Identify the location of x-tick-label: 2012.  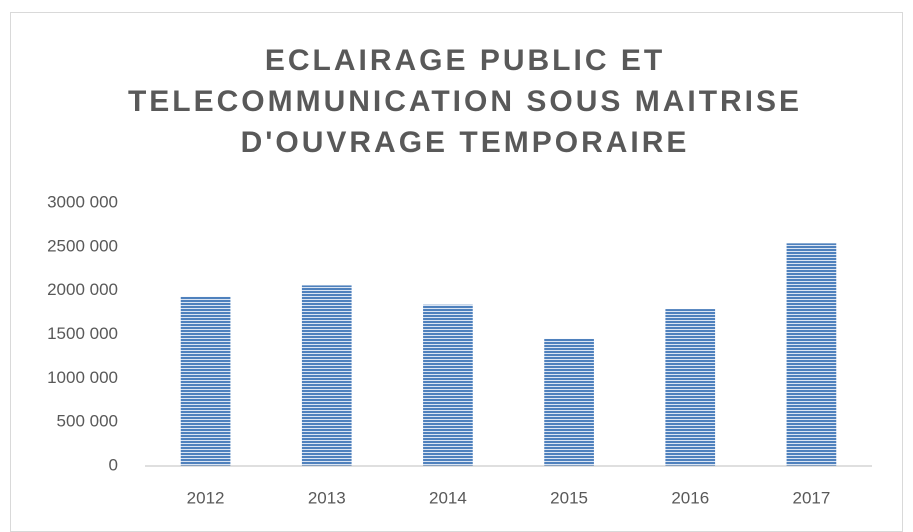
(206, 497).